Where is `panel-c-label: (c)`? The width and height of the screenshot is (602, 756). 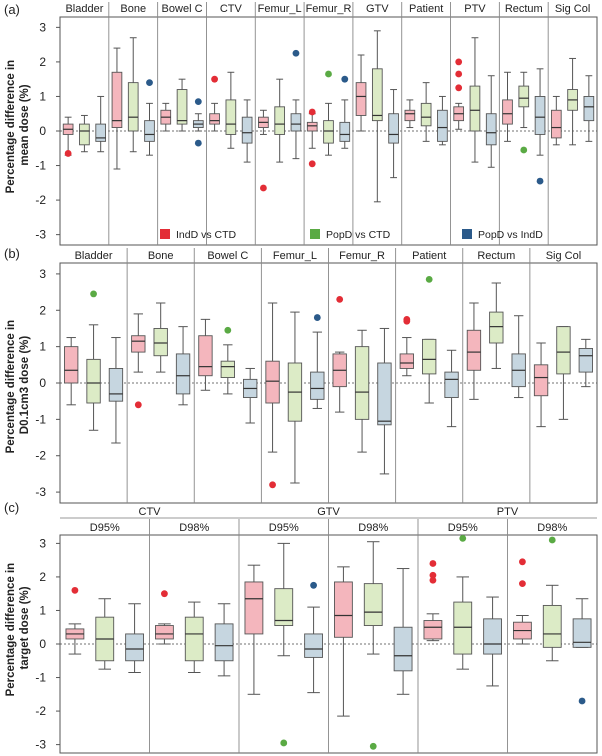
panel-c-label: (c) is located at coordinates (11, 507).